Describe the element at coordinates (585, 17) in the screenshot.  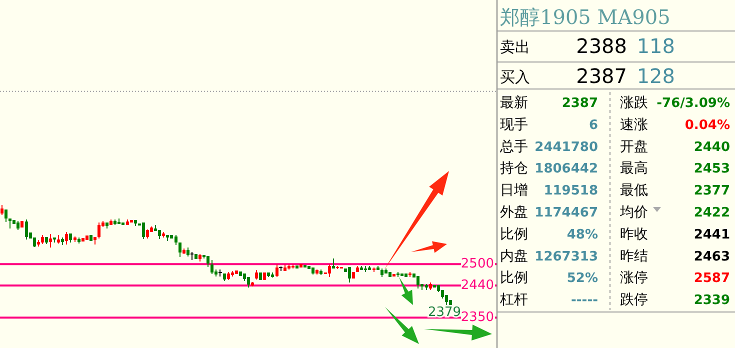
I see `text: 郑醇1905 MA905` at that location.